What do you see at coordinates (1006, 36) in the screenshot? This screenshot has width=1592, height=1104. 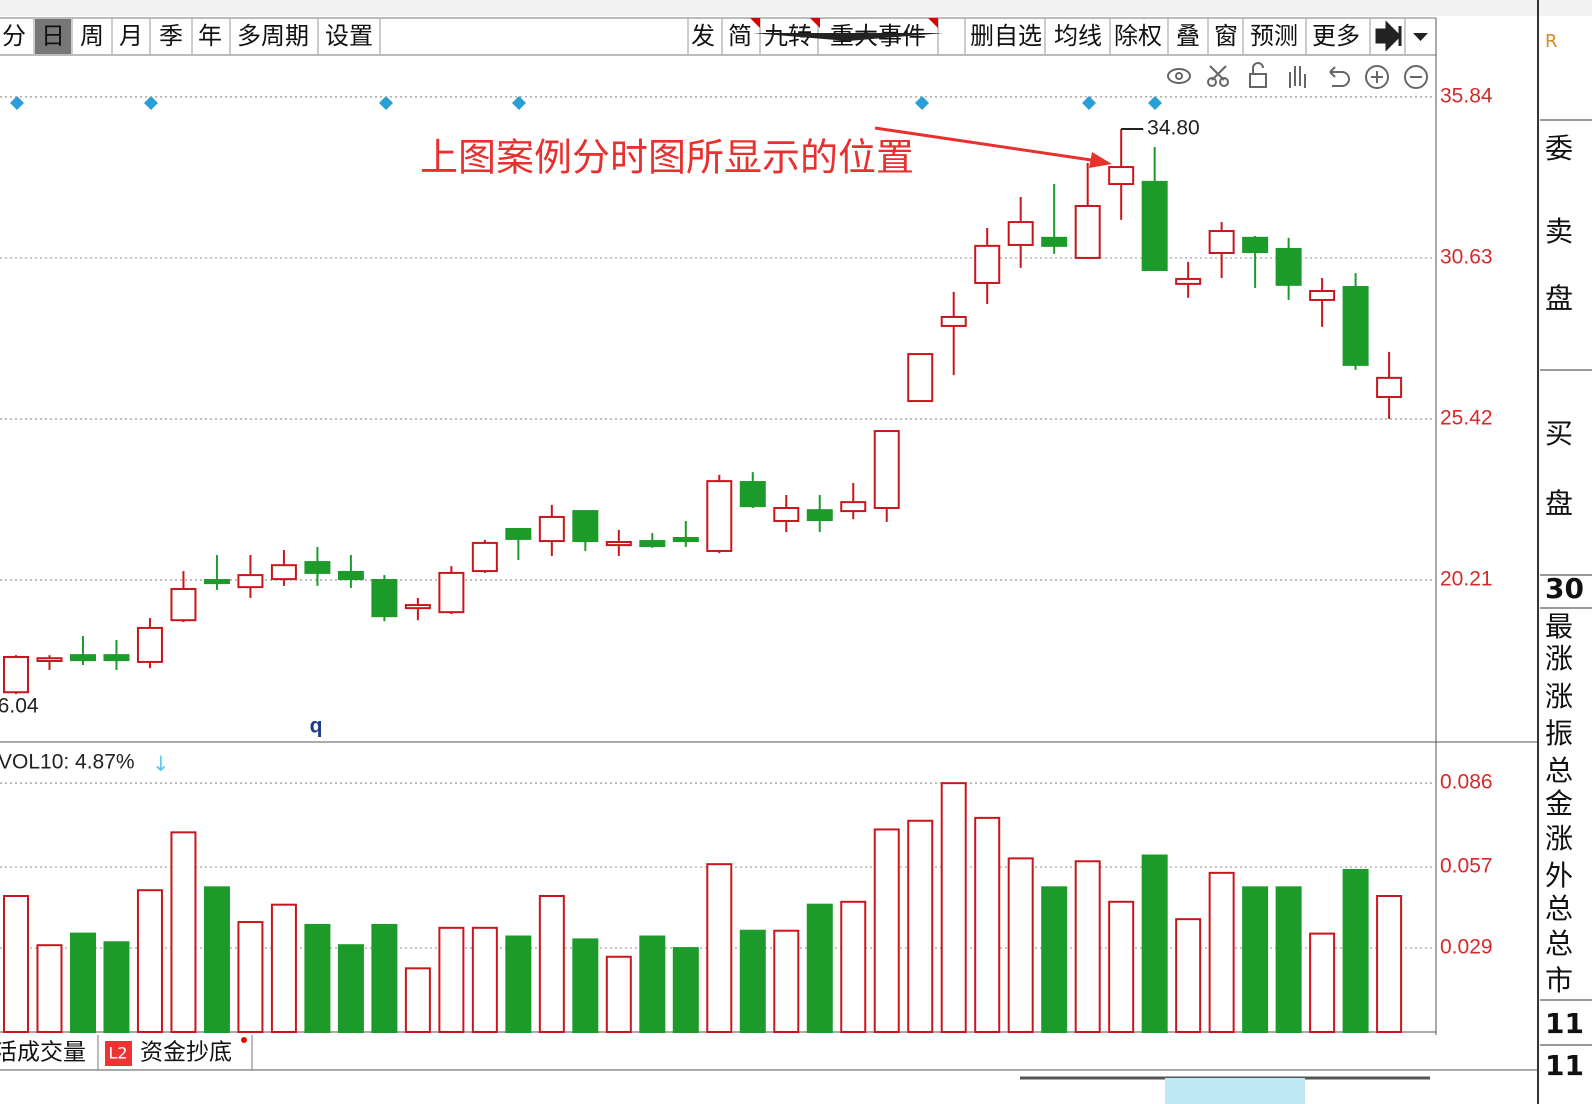 I see `tool-button: 删自选` at bounding box center [1006, 36].